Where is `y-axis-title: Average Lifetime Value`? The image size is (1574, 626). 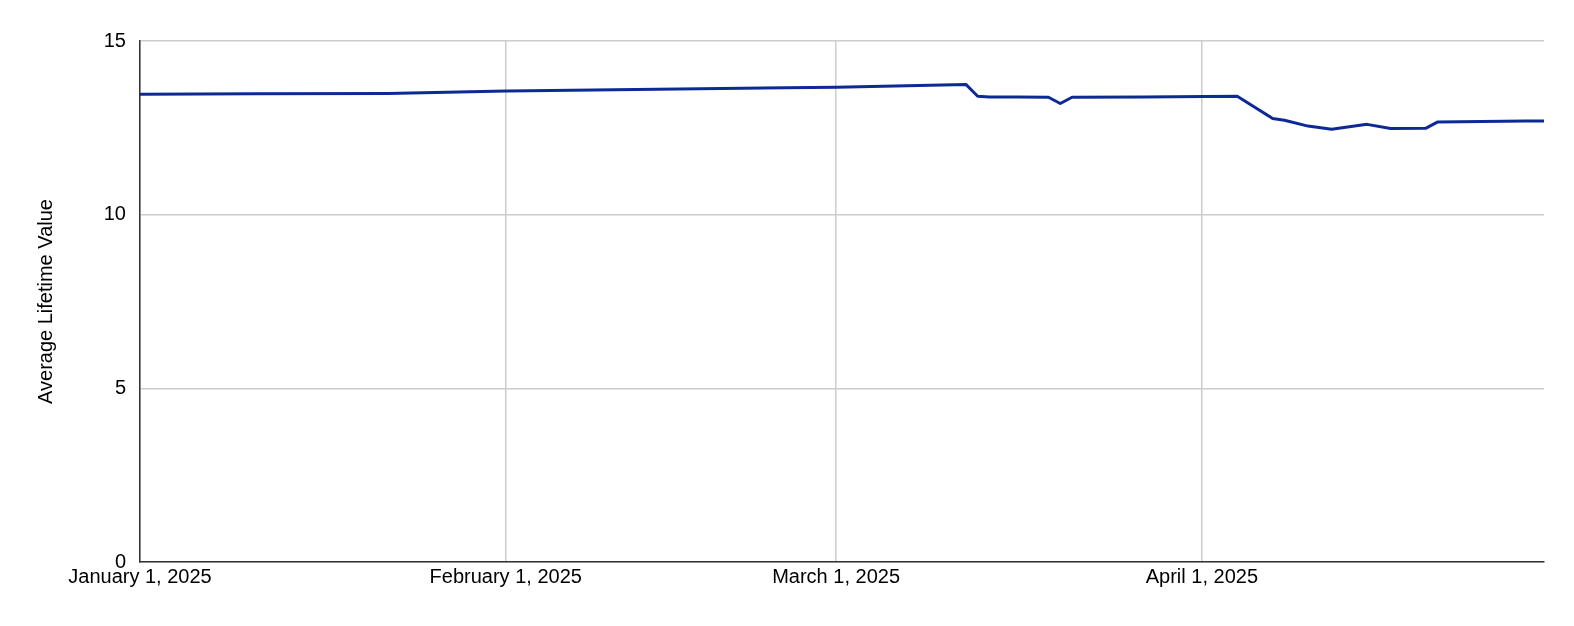
y-axis-title: Average Lifetime Value is located at coordinates (44, 301).